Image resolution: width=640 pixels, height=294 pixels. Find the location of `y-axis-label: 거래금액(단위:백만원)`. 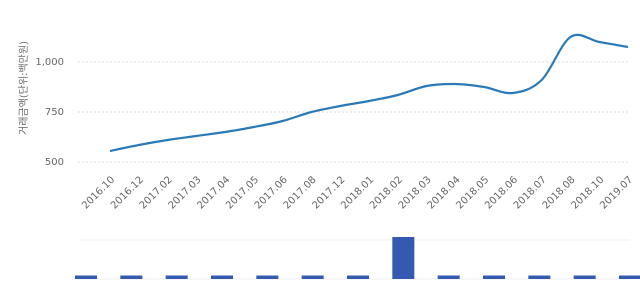

y-axis-label: 거래금액(단위:백만원) is located at coordinates (23, 88).